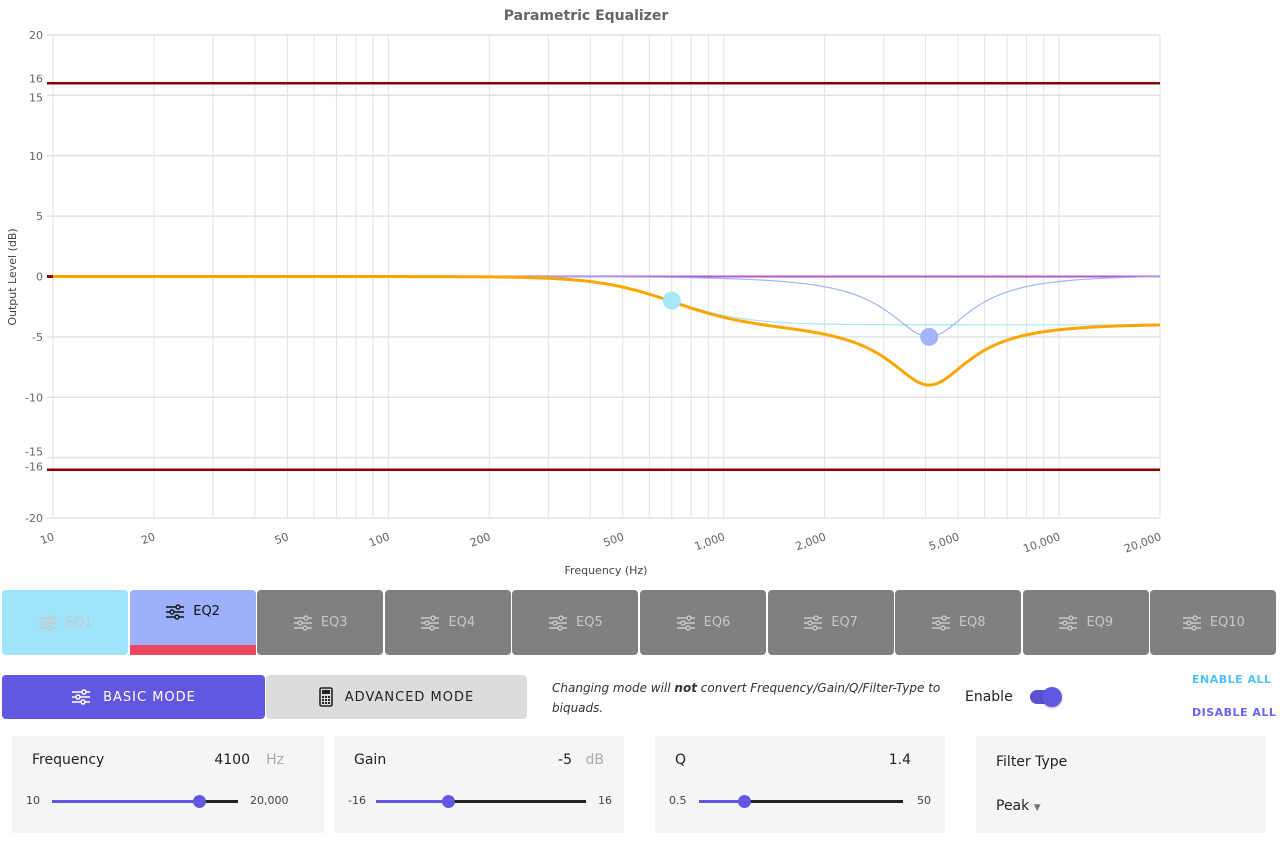 The image size is (1280, 843). I want to click on tab-eq9: EQ9, so click(1085, 622).